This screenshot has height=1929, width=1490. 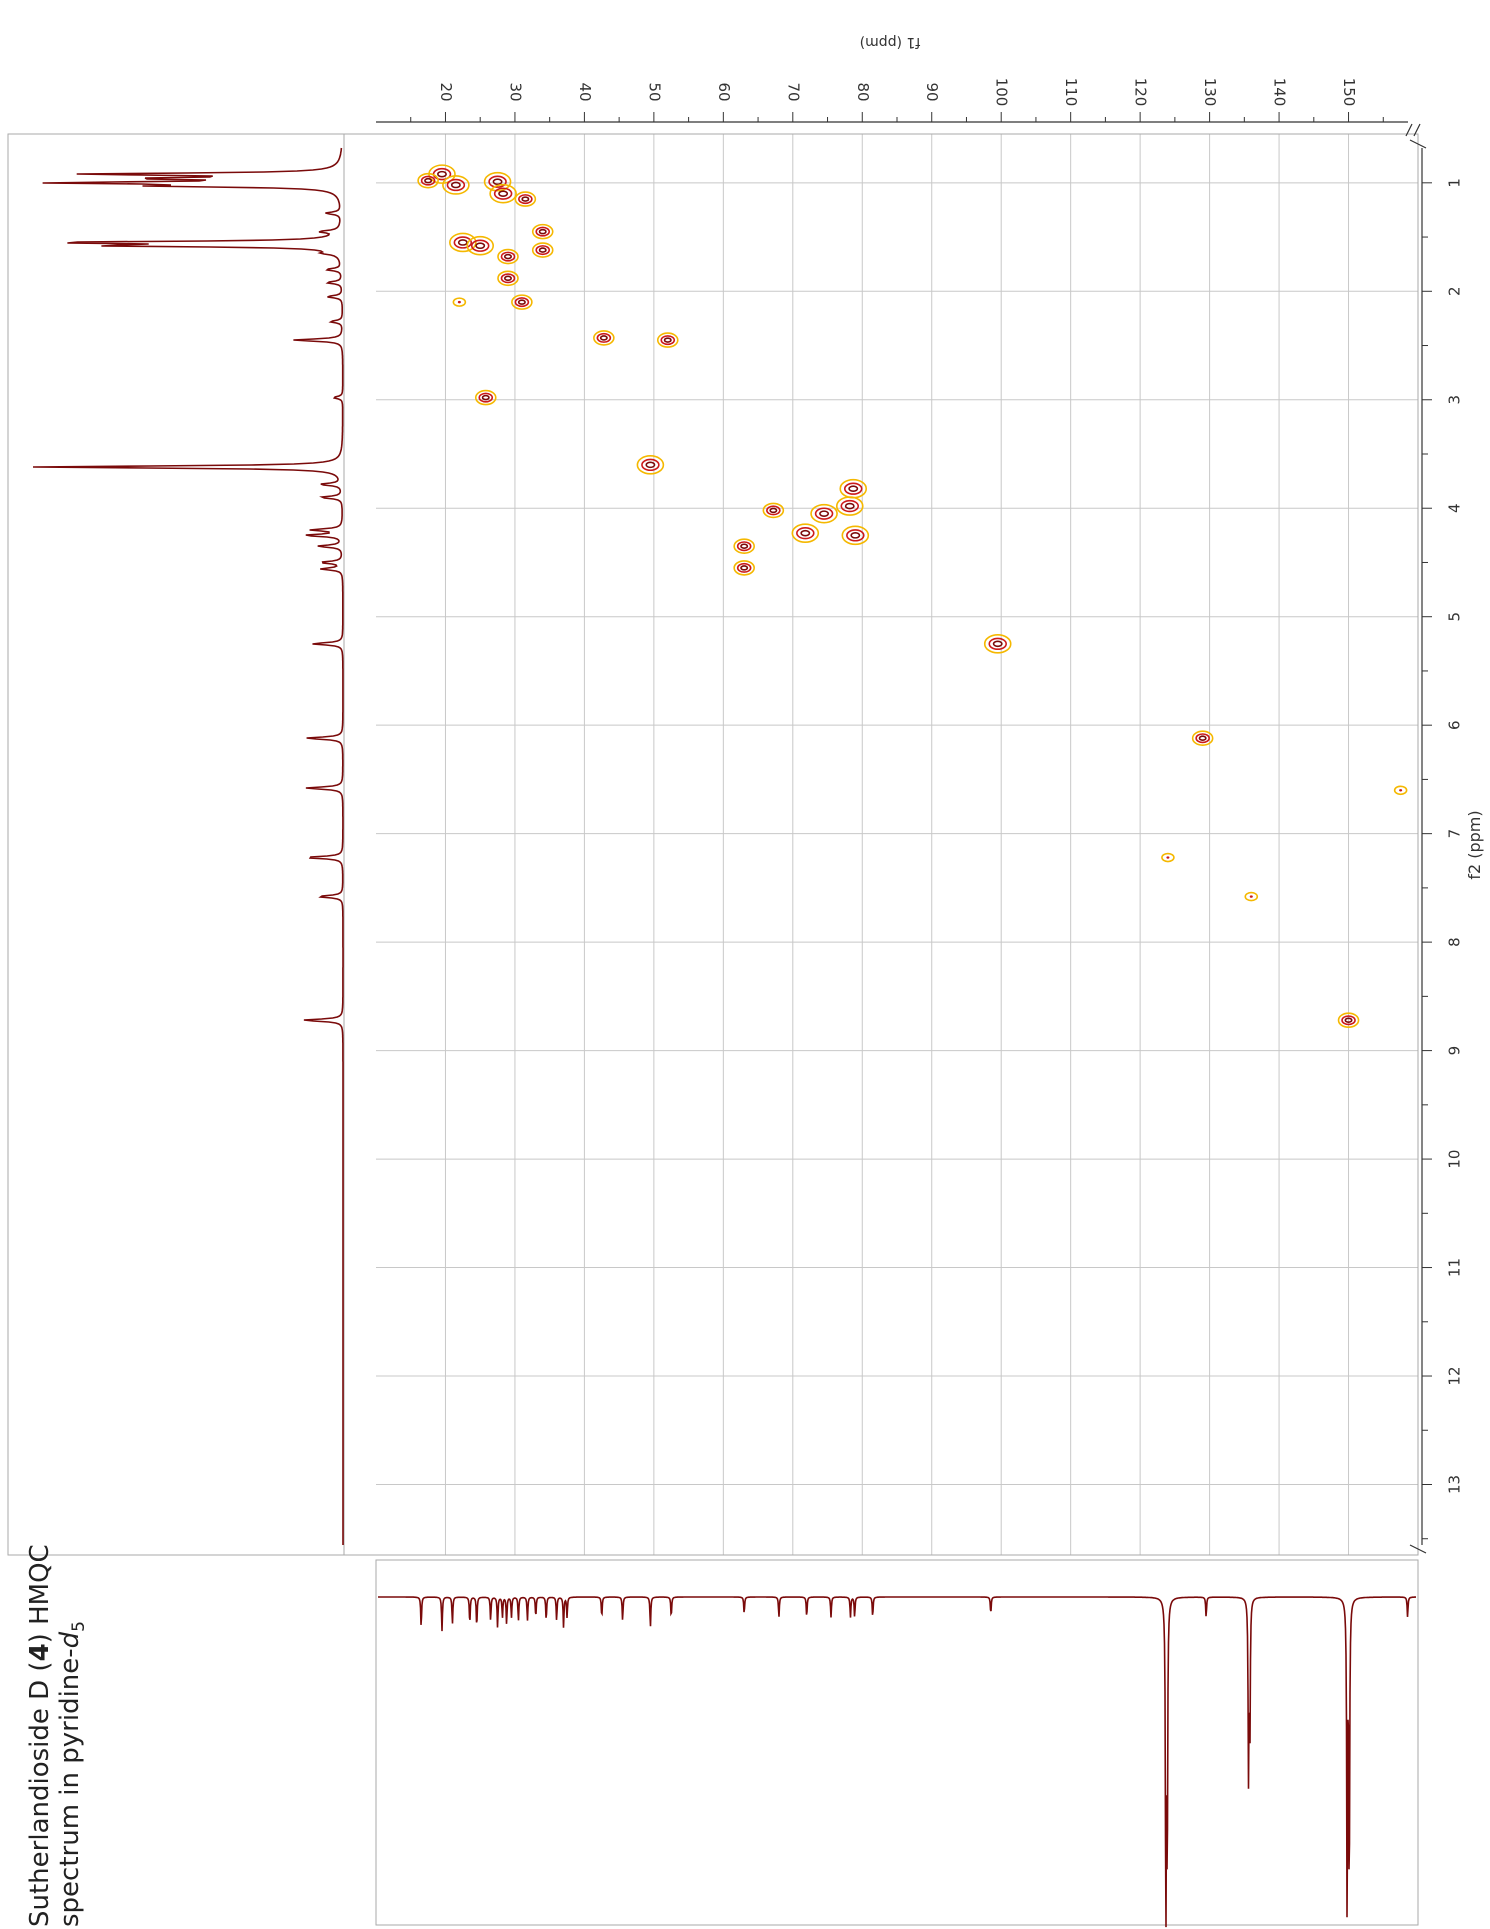 What do you see at coordinates (446, 91) in the screenshot?
I see `f1-tick-label-group: 20` at bounding box center [446, 91].